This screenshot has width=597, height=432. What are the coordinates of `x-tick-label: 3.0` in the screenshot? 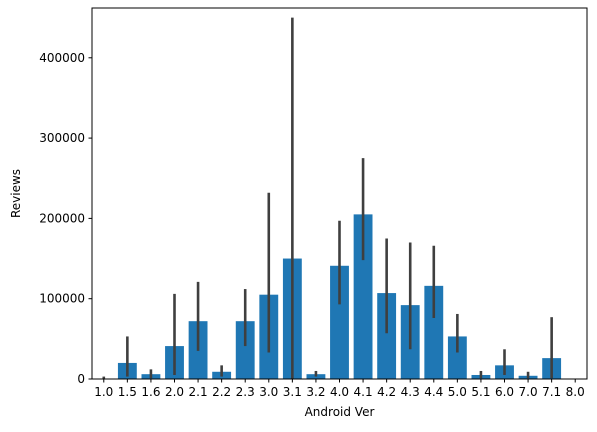 It's located at (268, 392).